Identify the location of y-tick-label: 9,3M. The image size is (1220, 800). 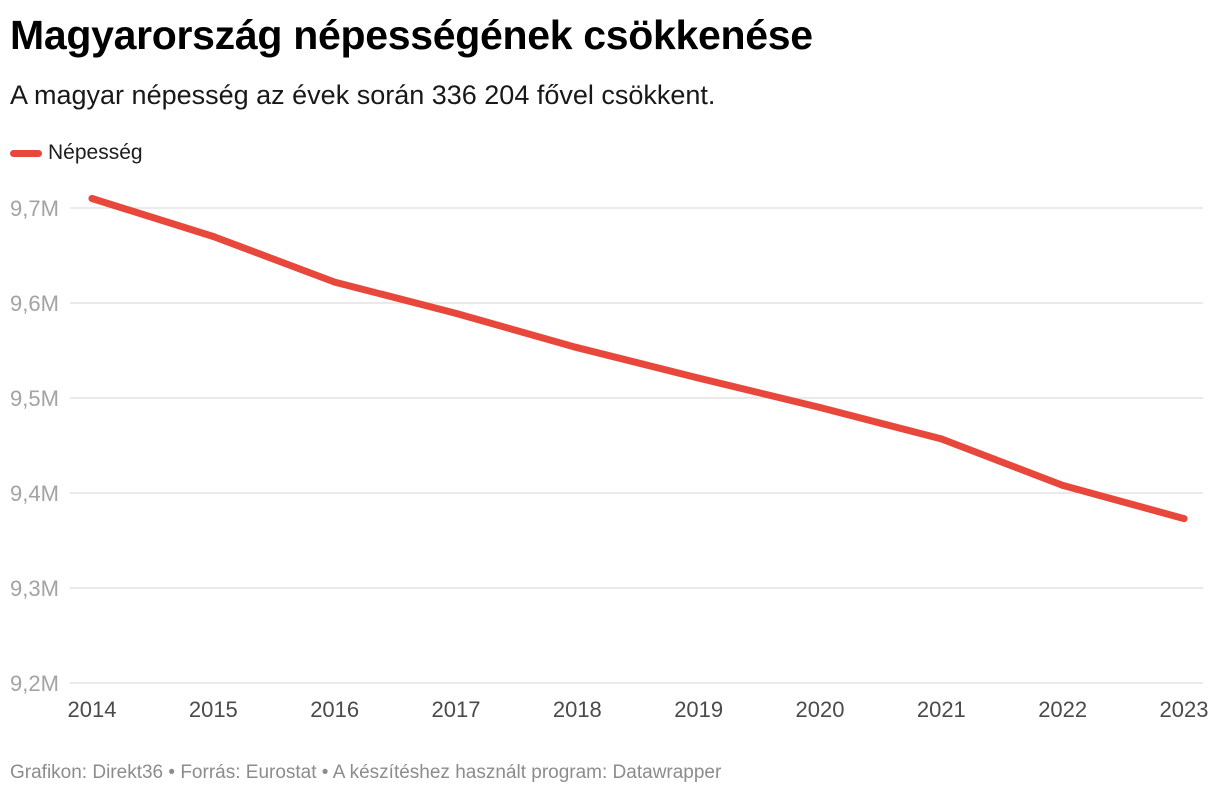
(34, 588).